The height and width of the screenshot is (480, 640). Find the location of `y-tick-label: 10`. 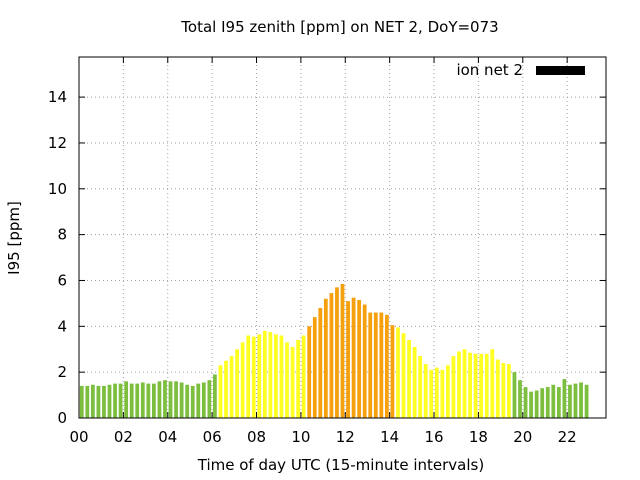

y-tick-label: 10 is located at coordinates (57, 189).